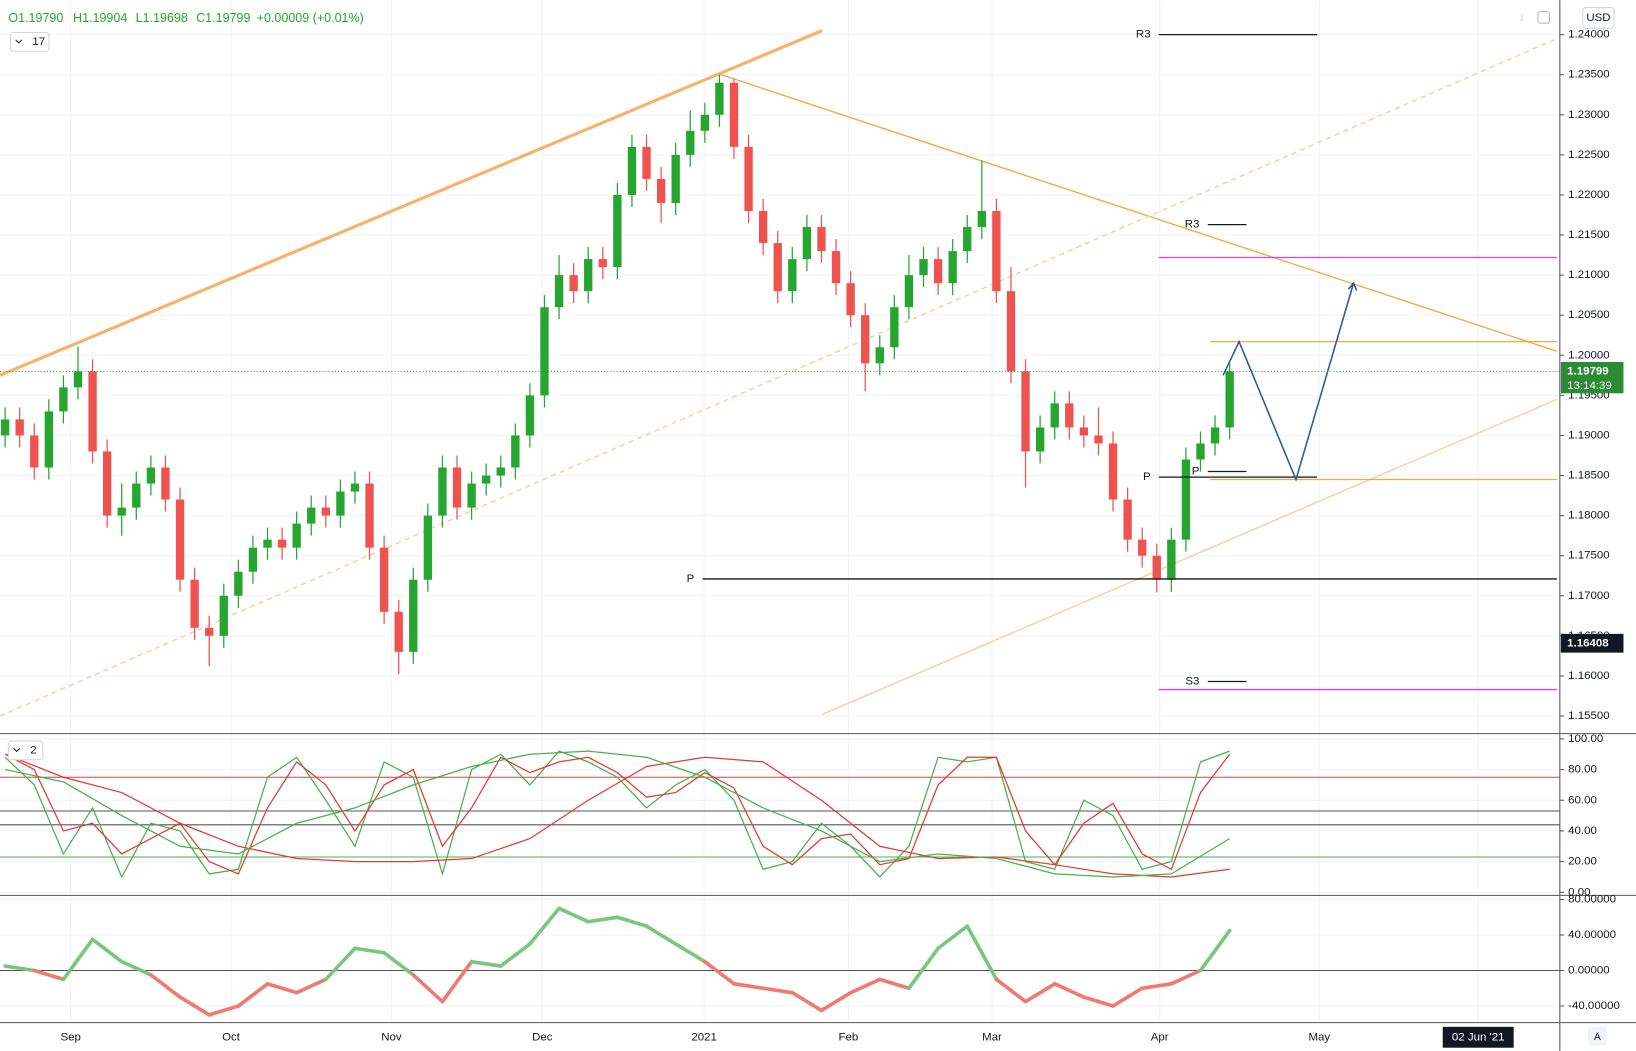 This screenshot has height=1051, width=1636. What do you see at coordinates (391, 1037) in the screenshot?
I see `x-tick-label: Nov` at bounding box center [391, 1037].